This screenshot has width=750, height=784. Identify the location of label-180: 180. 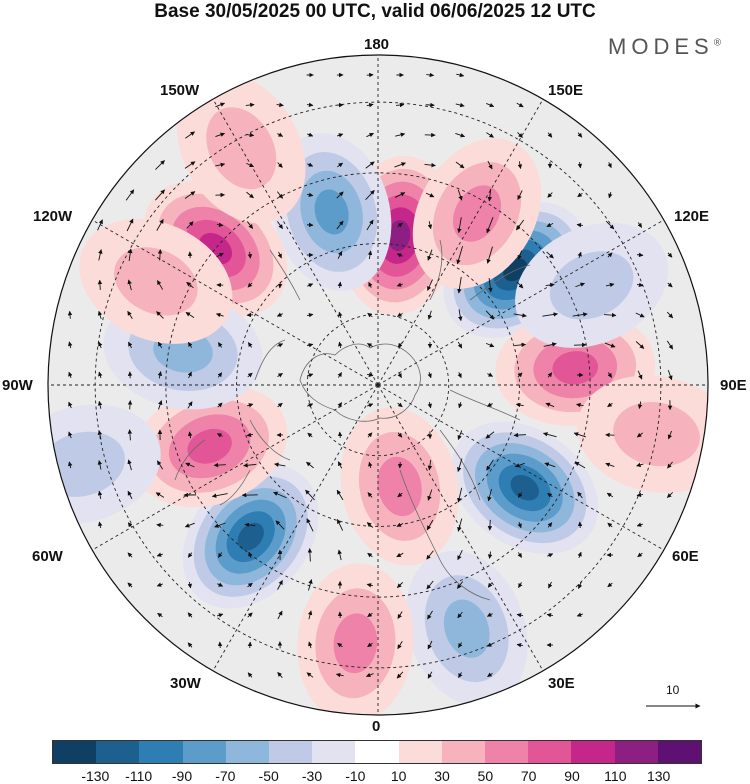
(376, 44).